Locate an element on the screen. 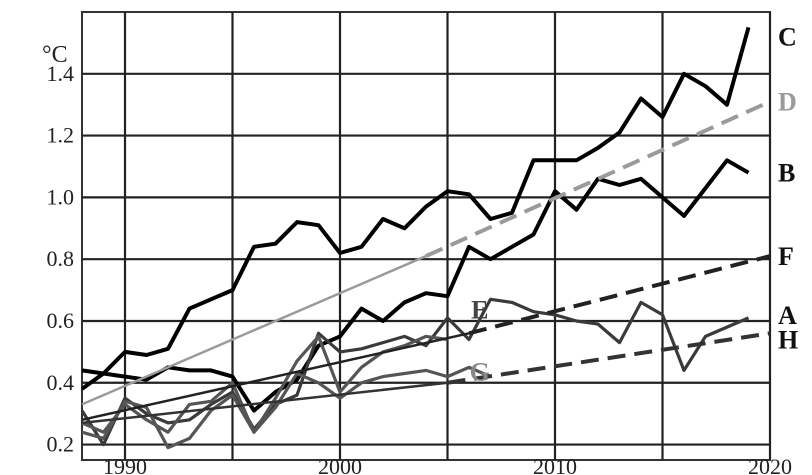  y-tick-label: 0.4 is located at coordinates (61, 382).